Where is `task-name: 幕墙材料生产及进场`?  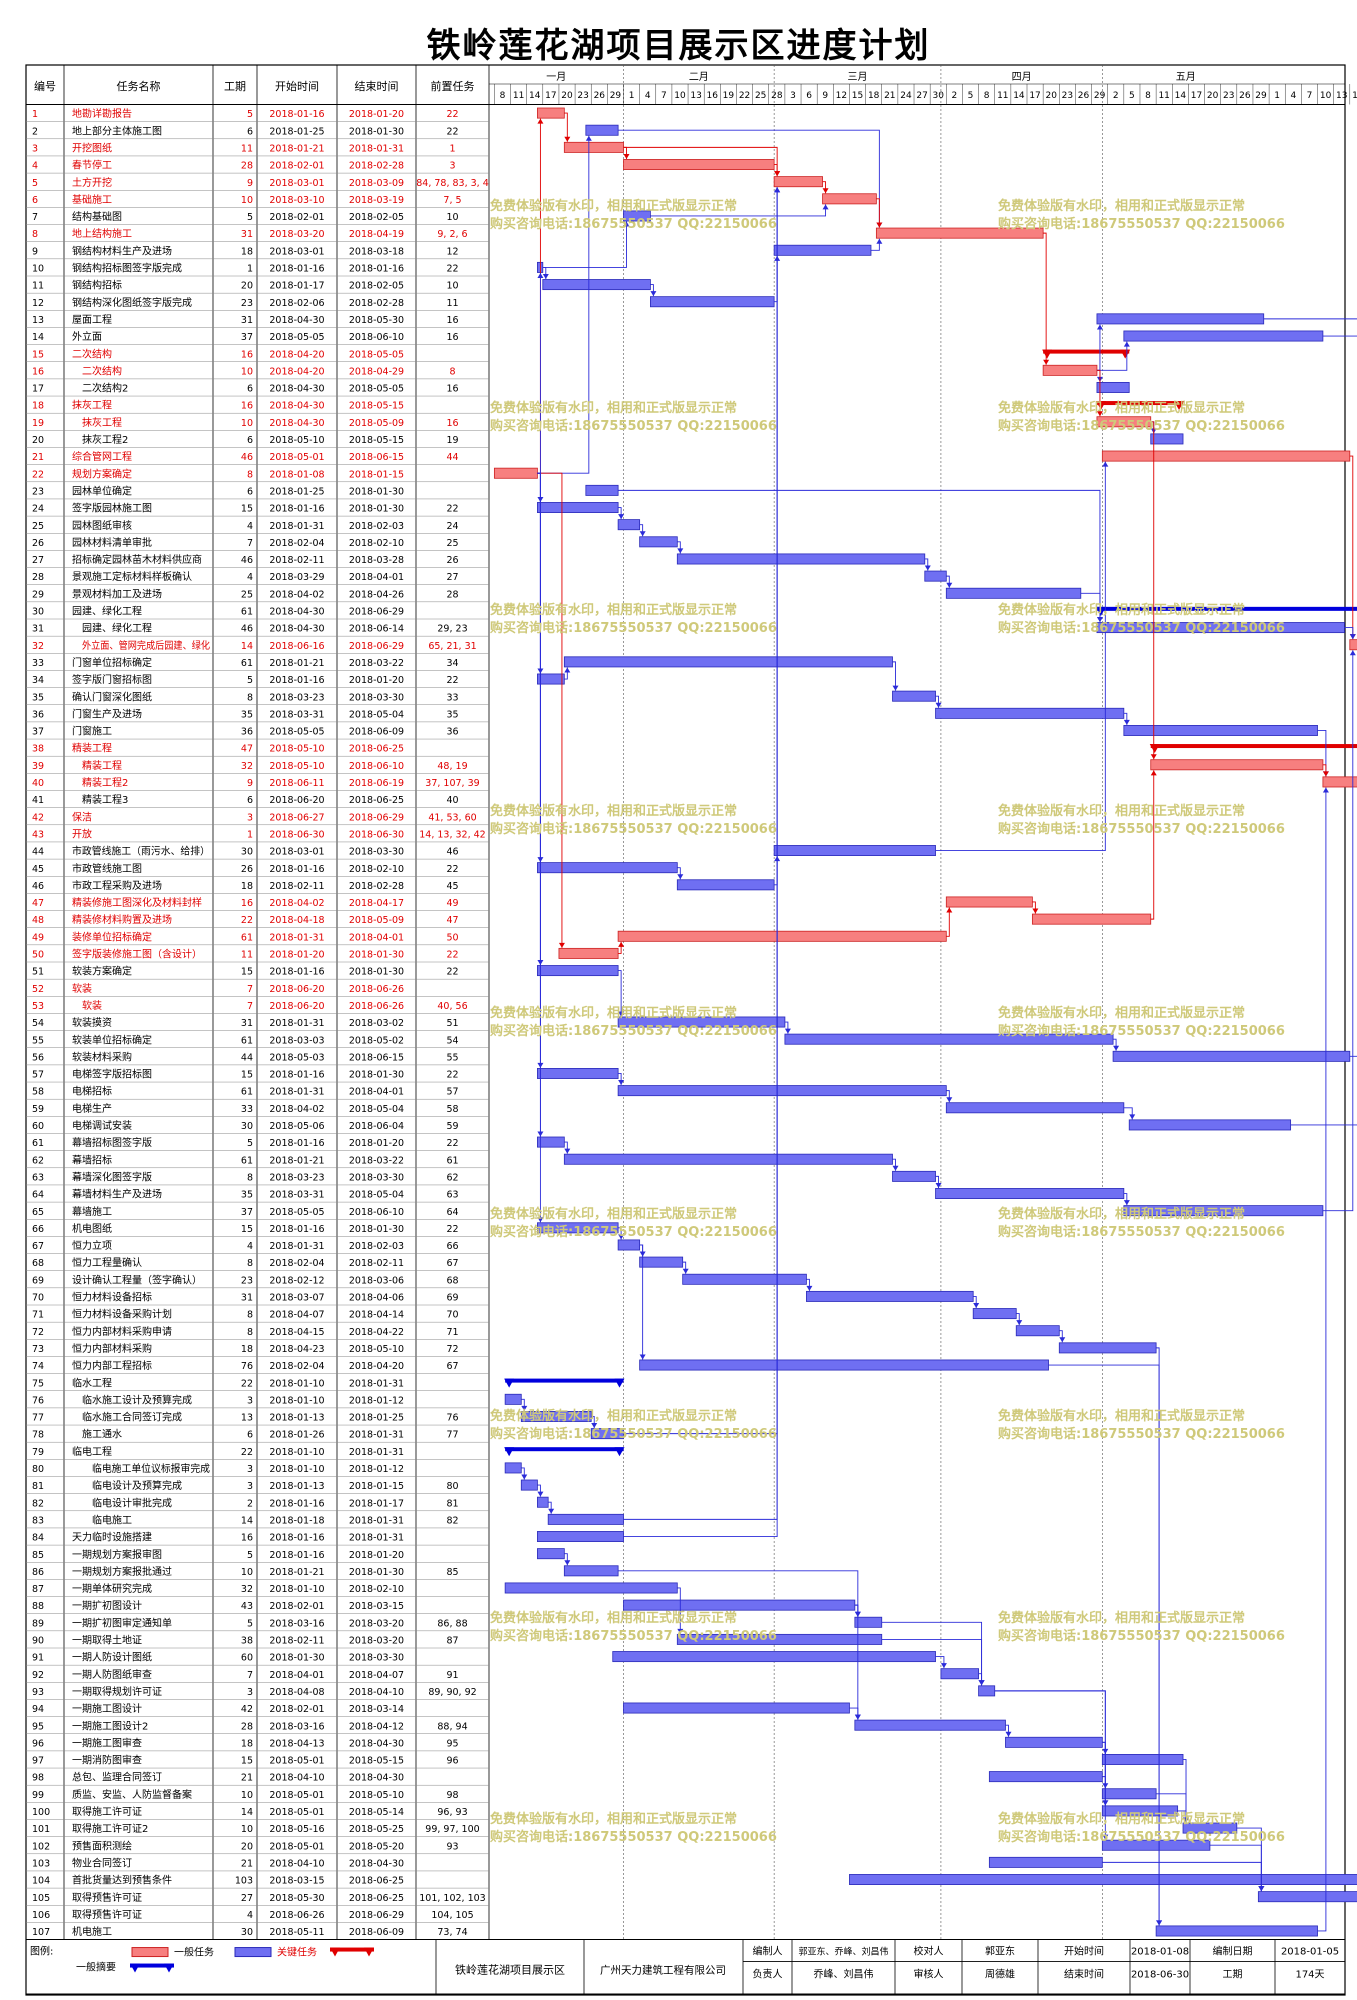
task-name: 幕墙材料生产及进场 is located at coordinates (117, 1194).